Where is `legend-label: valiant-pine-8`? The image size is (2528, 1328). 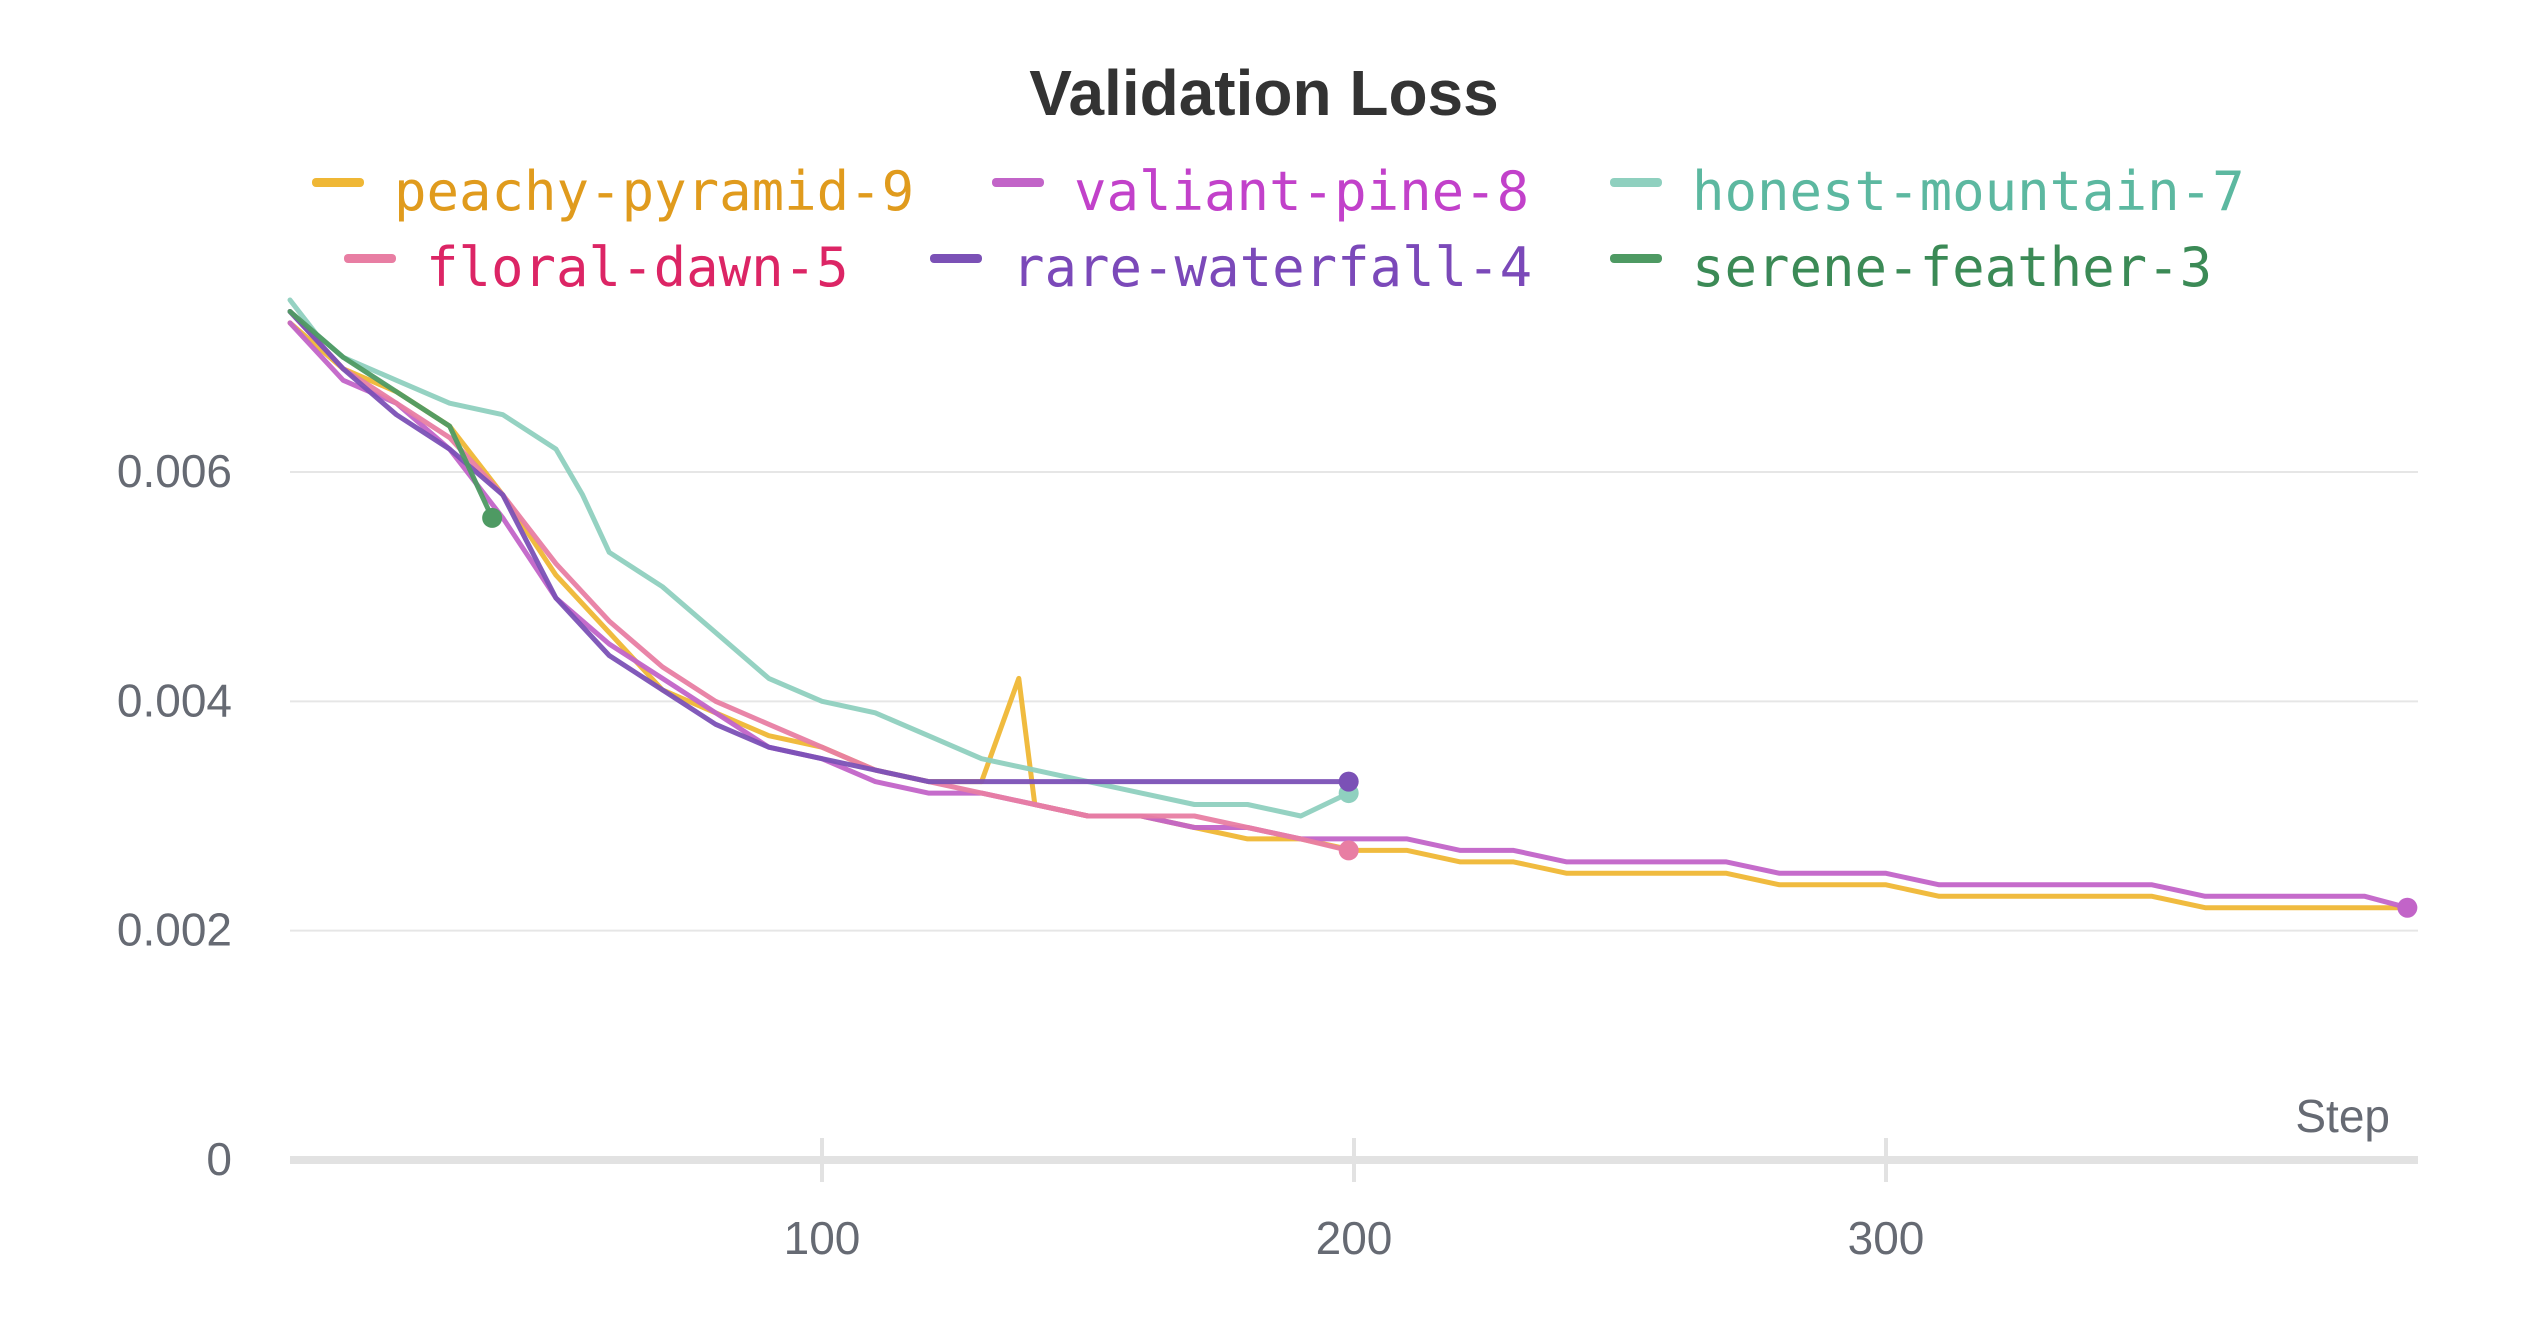
legend-label: valiant-pine-8 is located at coordinates (1302, 191).